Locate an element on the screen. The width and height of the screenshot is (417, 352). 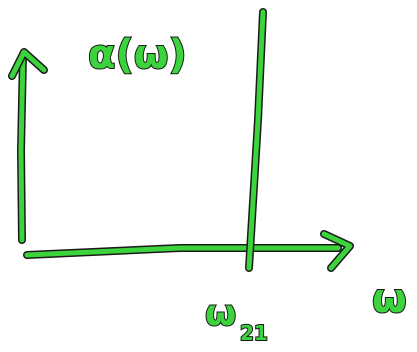
x-axis-label: ω is located at coordinates (389, 299).